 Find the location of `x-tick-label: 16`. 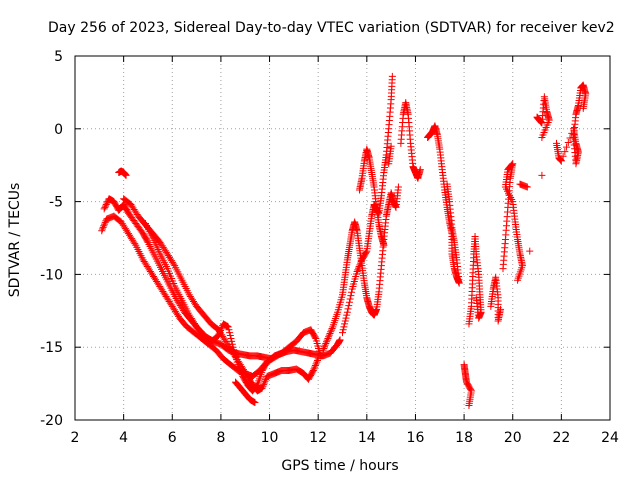

x-tick-label: 16 is located at coordinates (416, 438).